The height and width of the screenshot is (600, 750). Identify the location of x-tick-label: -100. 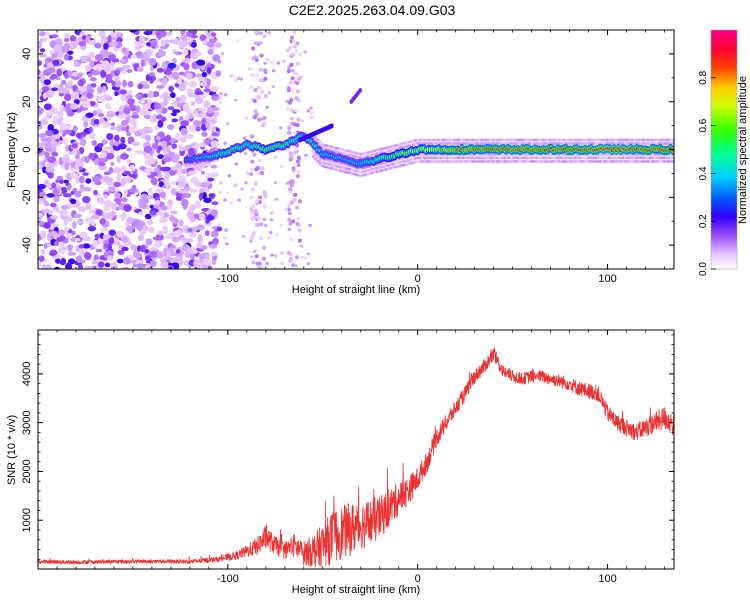
(228, 279).